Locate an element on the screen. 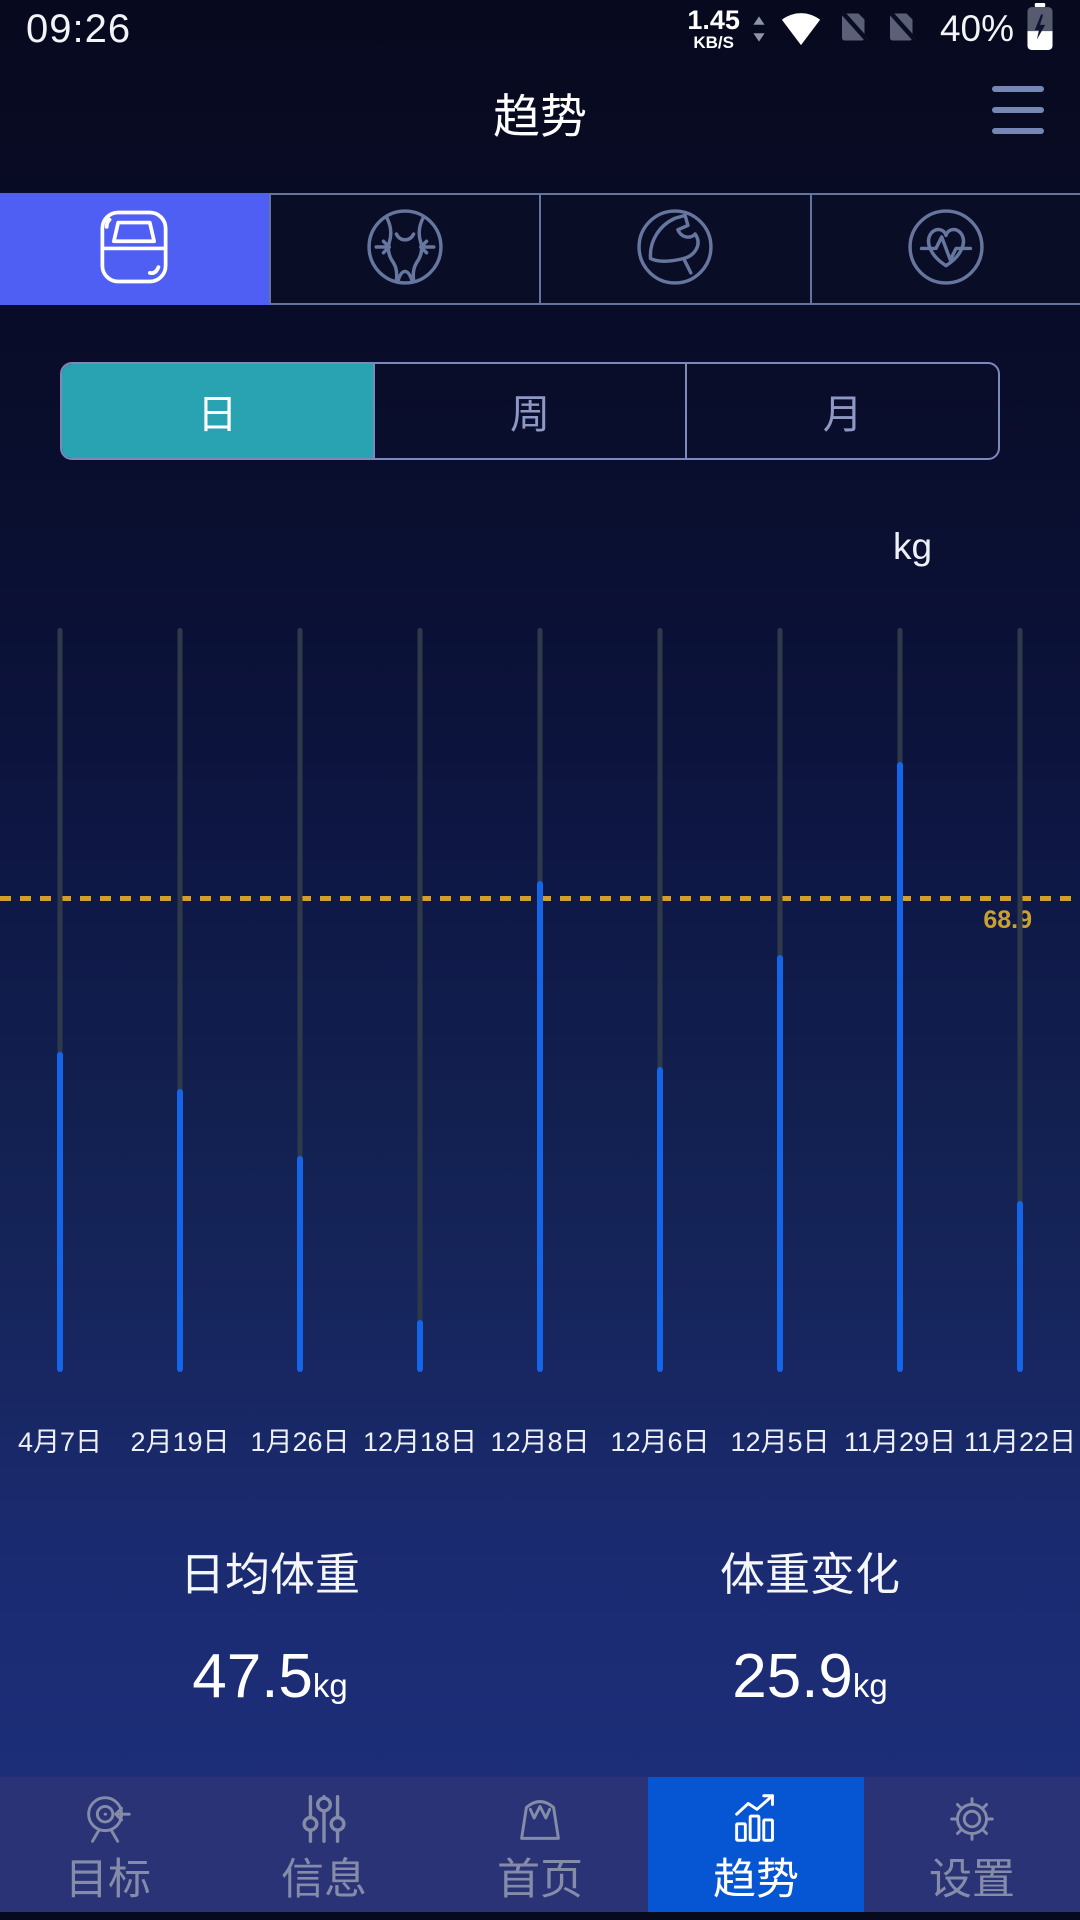  nav-label: 首页 is located at coordinates (540, 1879).